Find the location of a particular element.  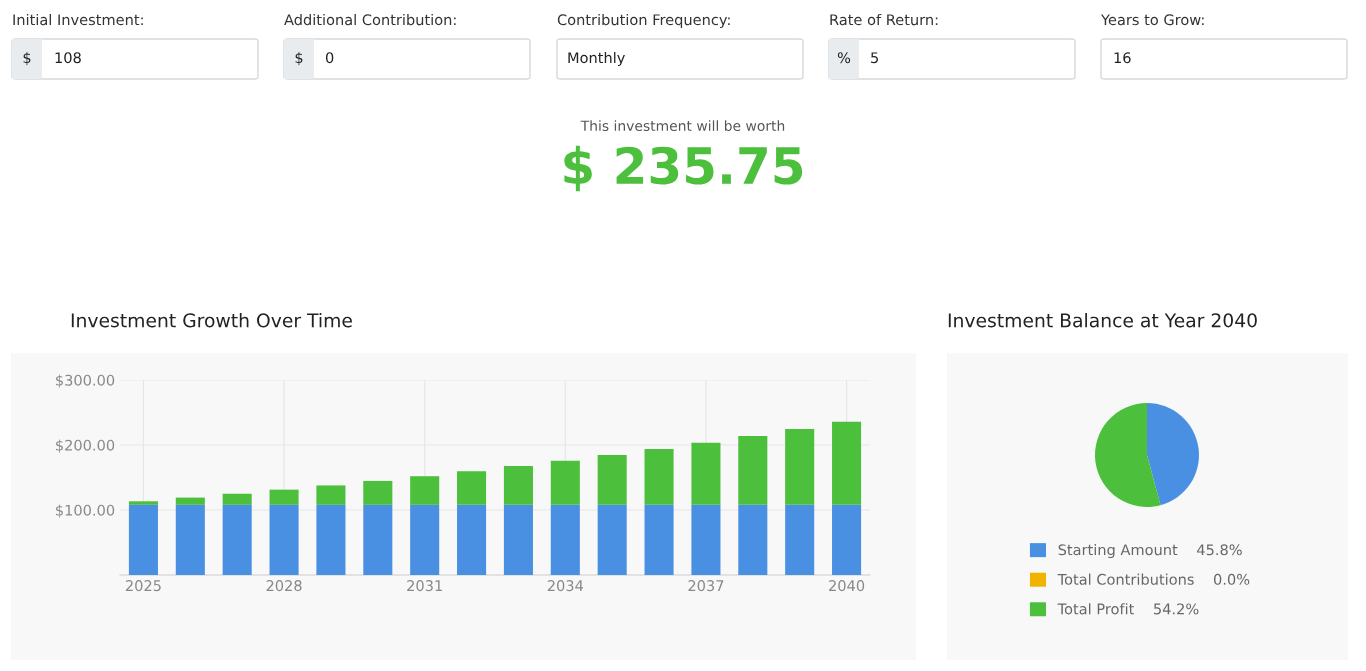

text: 16 is located at coordinates (1122, 58).